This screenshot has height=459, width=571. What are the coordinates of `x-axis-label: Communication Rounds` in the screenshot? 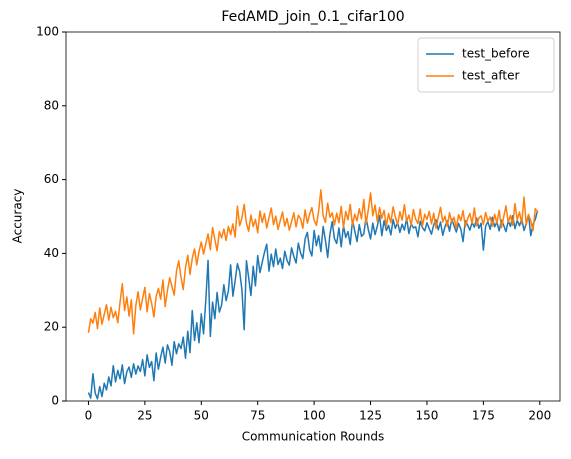 It's located at (313, 437).